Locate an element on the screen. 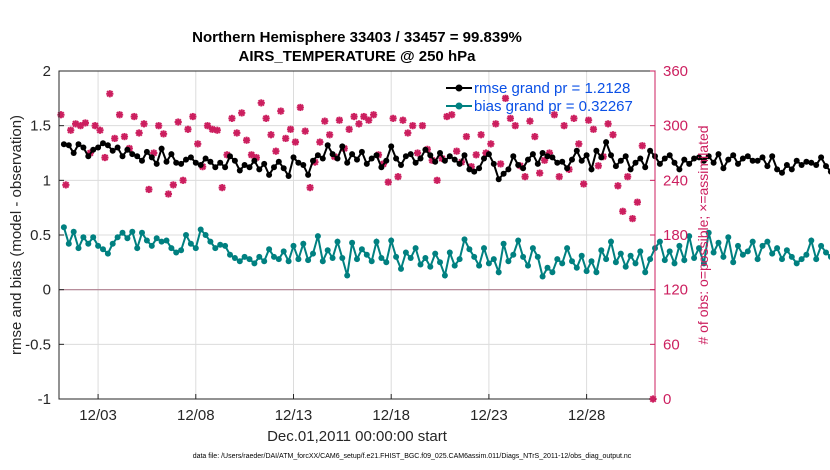  legend-rmse-label: rmse grand pr = 1.2128 is located at coordinates (552, 88).